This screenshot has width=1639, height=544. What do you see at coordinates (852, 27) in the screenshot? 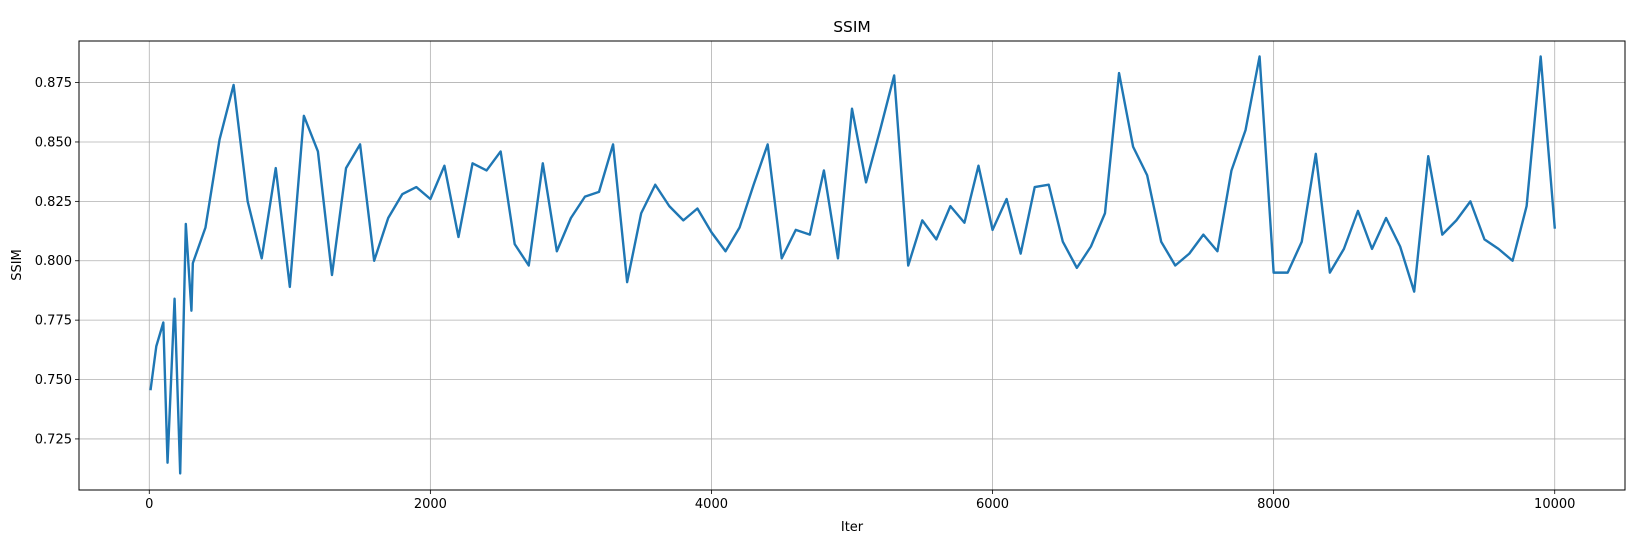
I see `chart-title: SSIM` at bounding box center [852, 27].